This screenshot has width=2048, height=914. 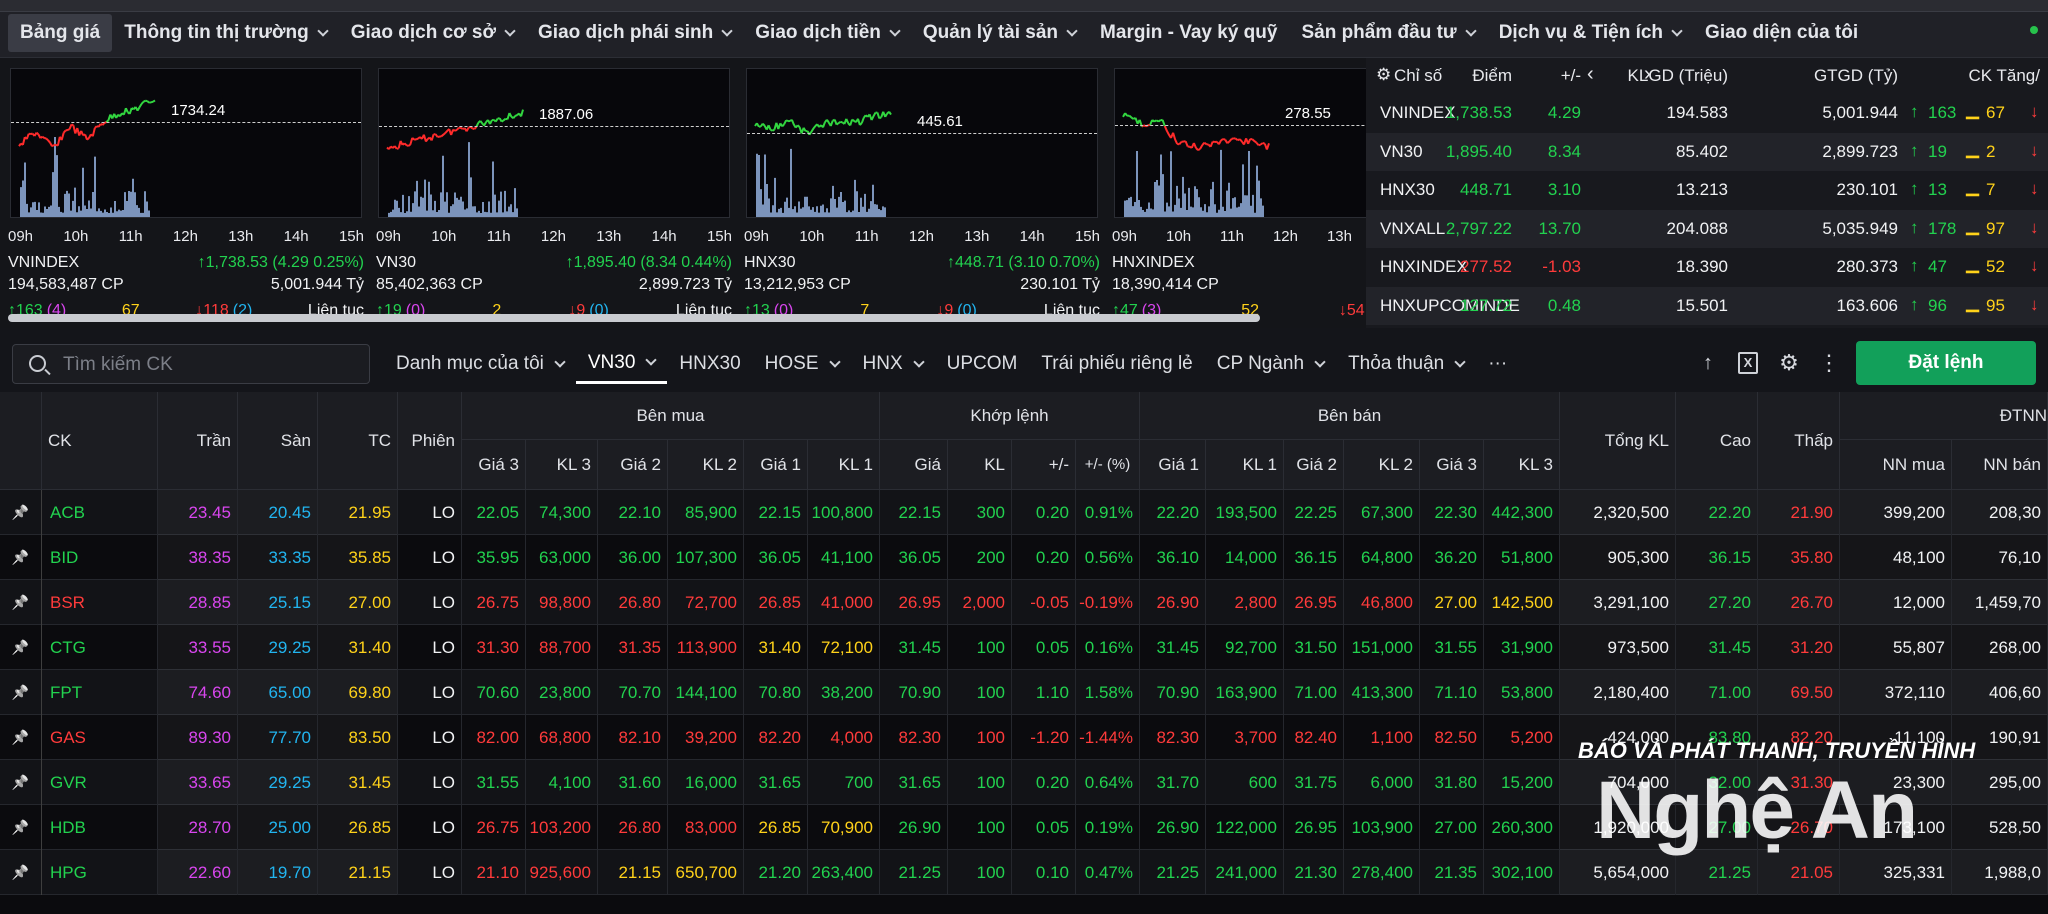 I want to click on tab-8: Thỏa thuận, so click(x=1406, y=364).